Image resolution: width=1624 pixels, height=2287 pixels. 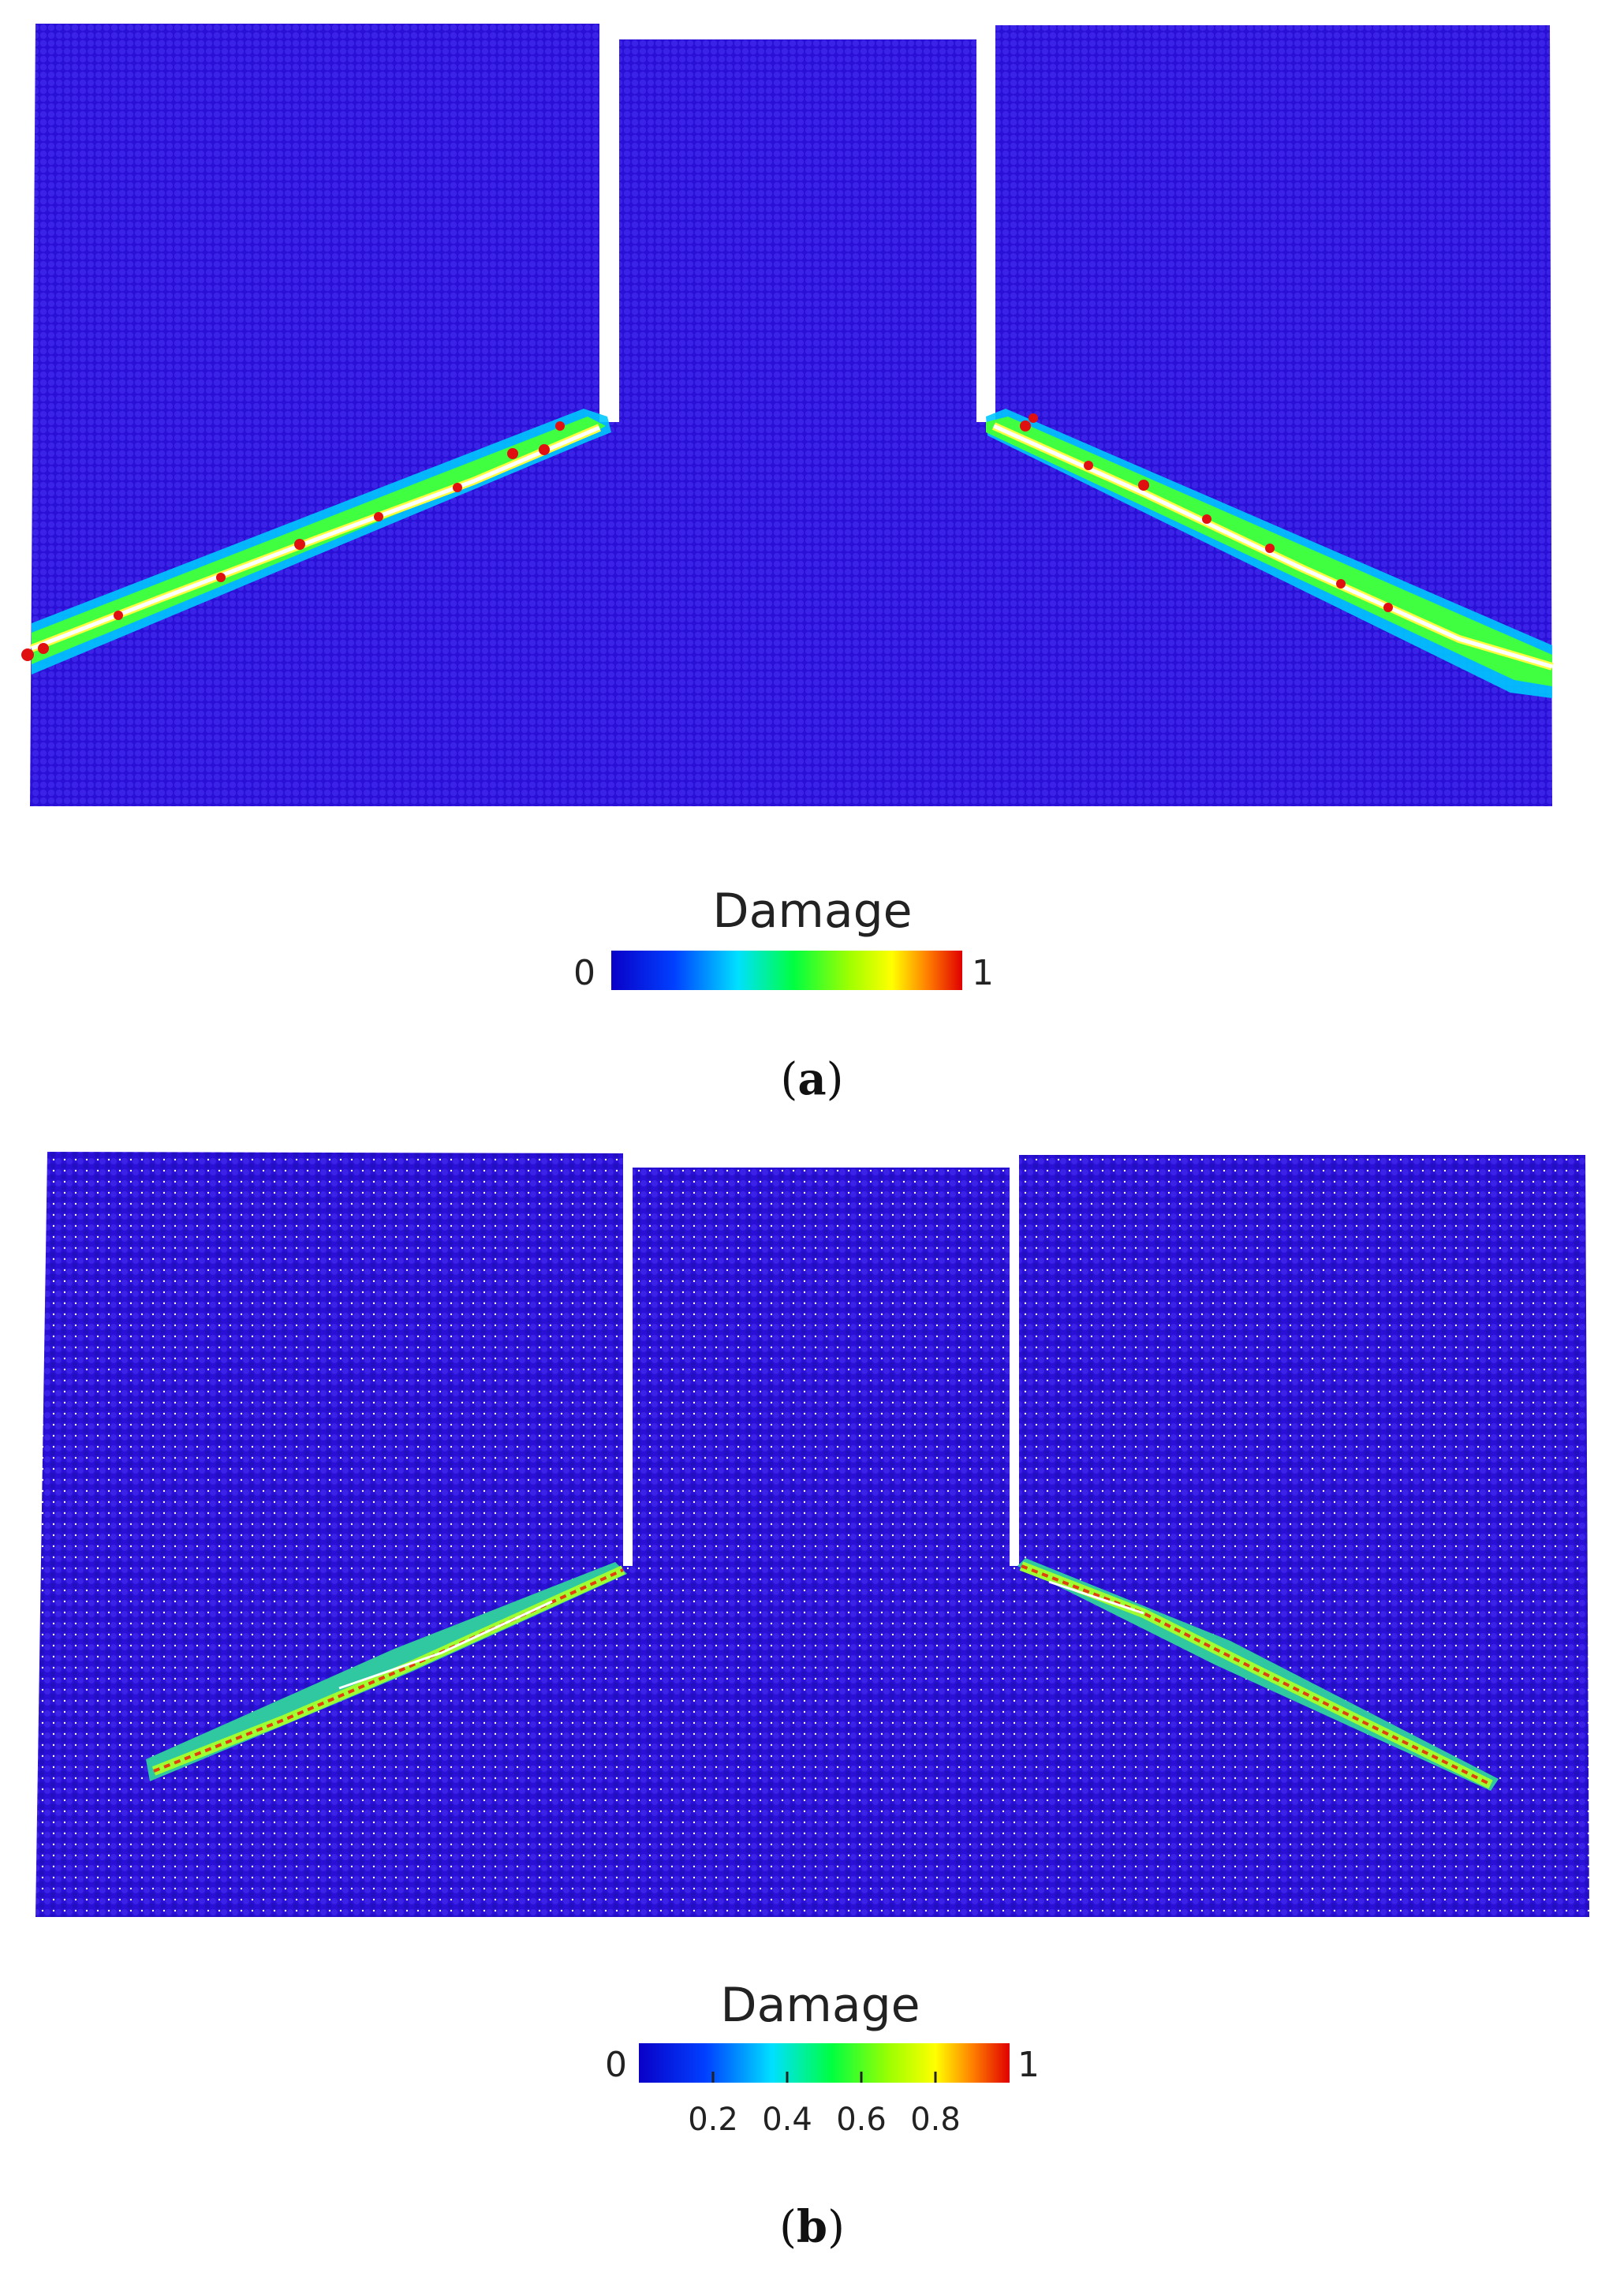 What do you see at coordinates (616, 2065) in the screenshot?
I see `colorbar-b-min-label: 0` at bounding box center [616, 2065].